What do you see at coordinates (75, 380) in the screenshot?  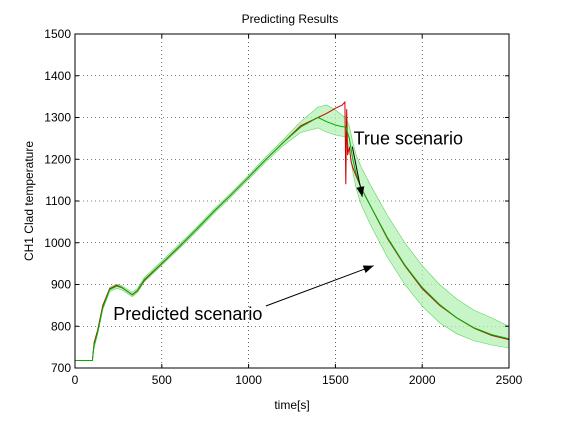 I see `x-tick-label: 0` at bounding box center [75, 380].